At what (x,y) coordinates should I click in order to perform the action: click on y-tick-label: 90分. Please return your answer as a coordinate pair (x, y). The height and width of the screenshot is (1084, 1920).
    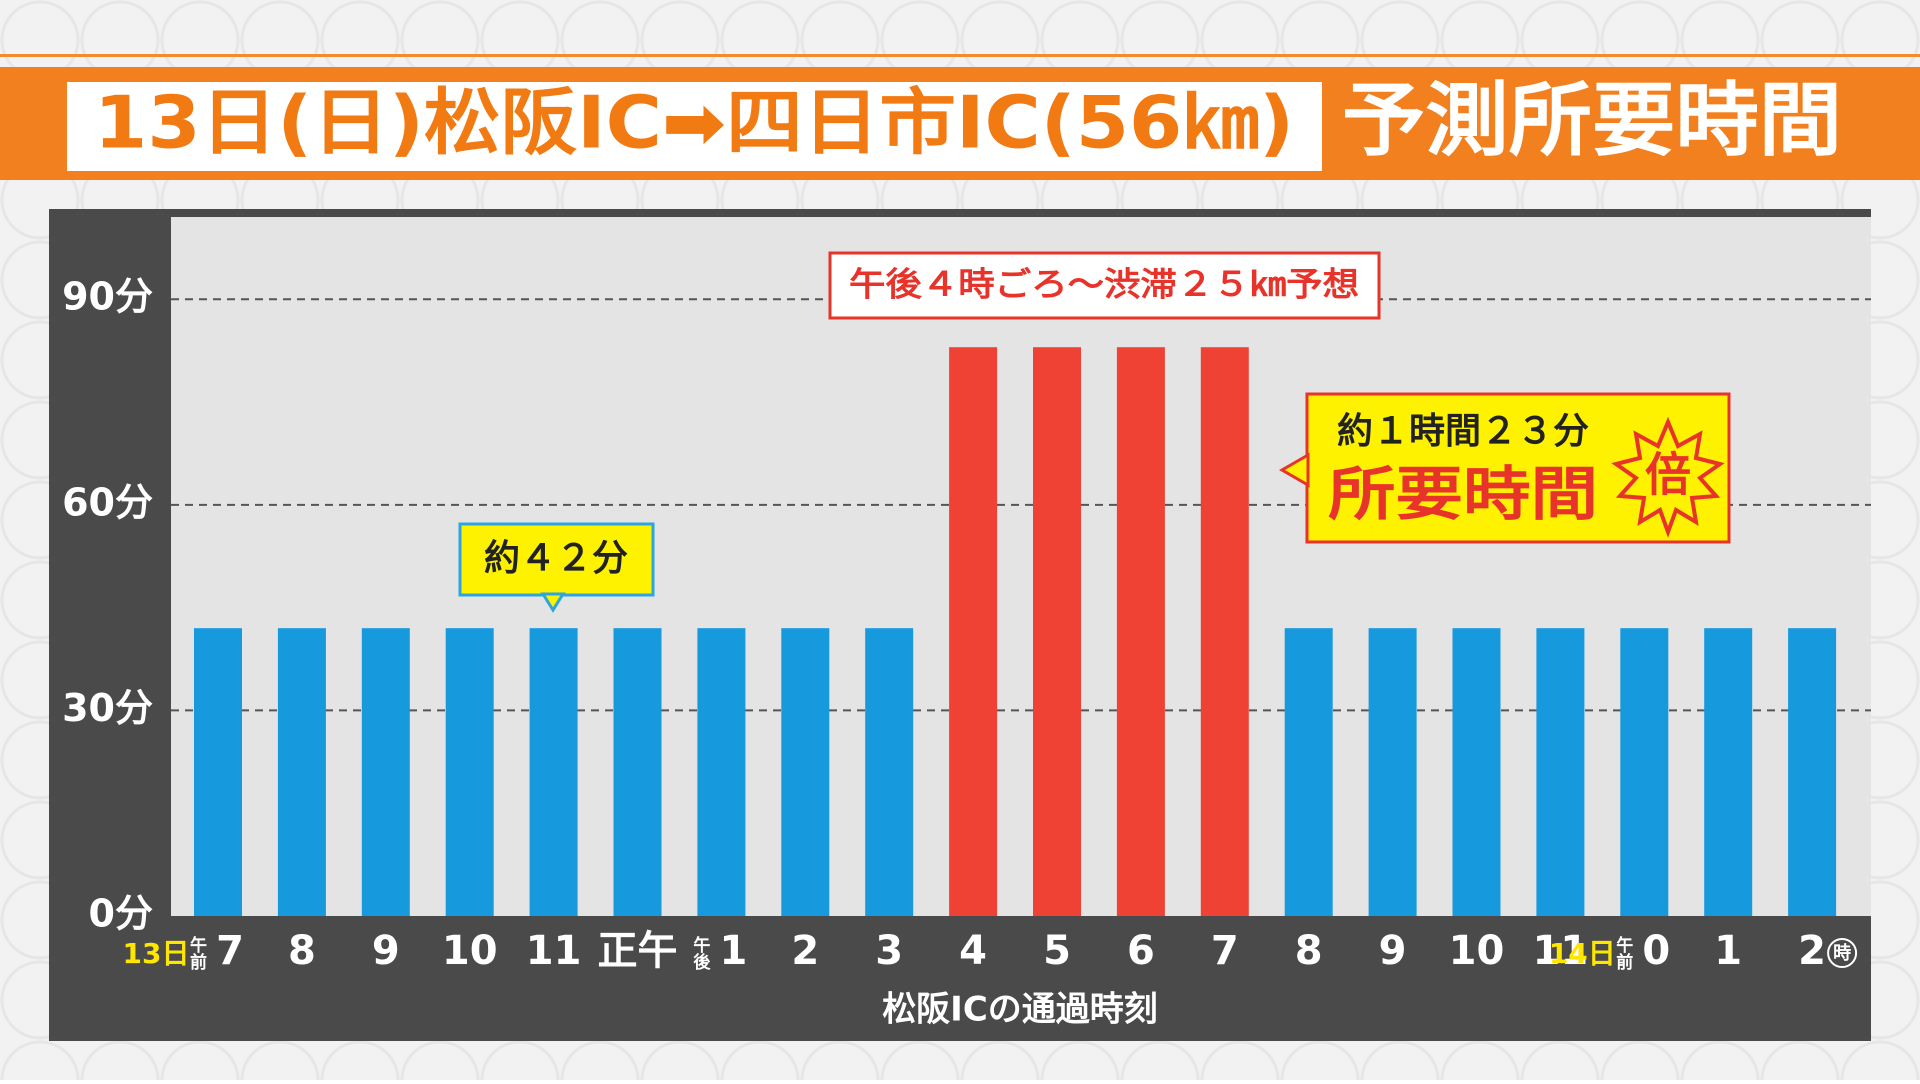
    Looking at the image, I should click on (107, 297).